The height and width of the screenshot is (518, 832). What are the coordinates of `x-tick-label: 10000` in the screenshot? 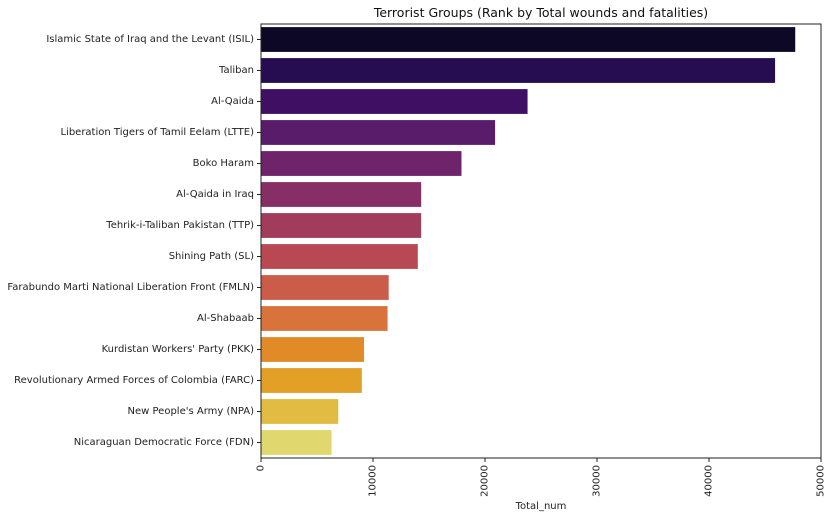 It's located at (373, 481).